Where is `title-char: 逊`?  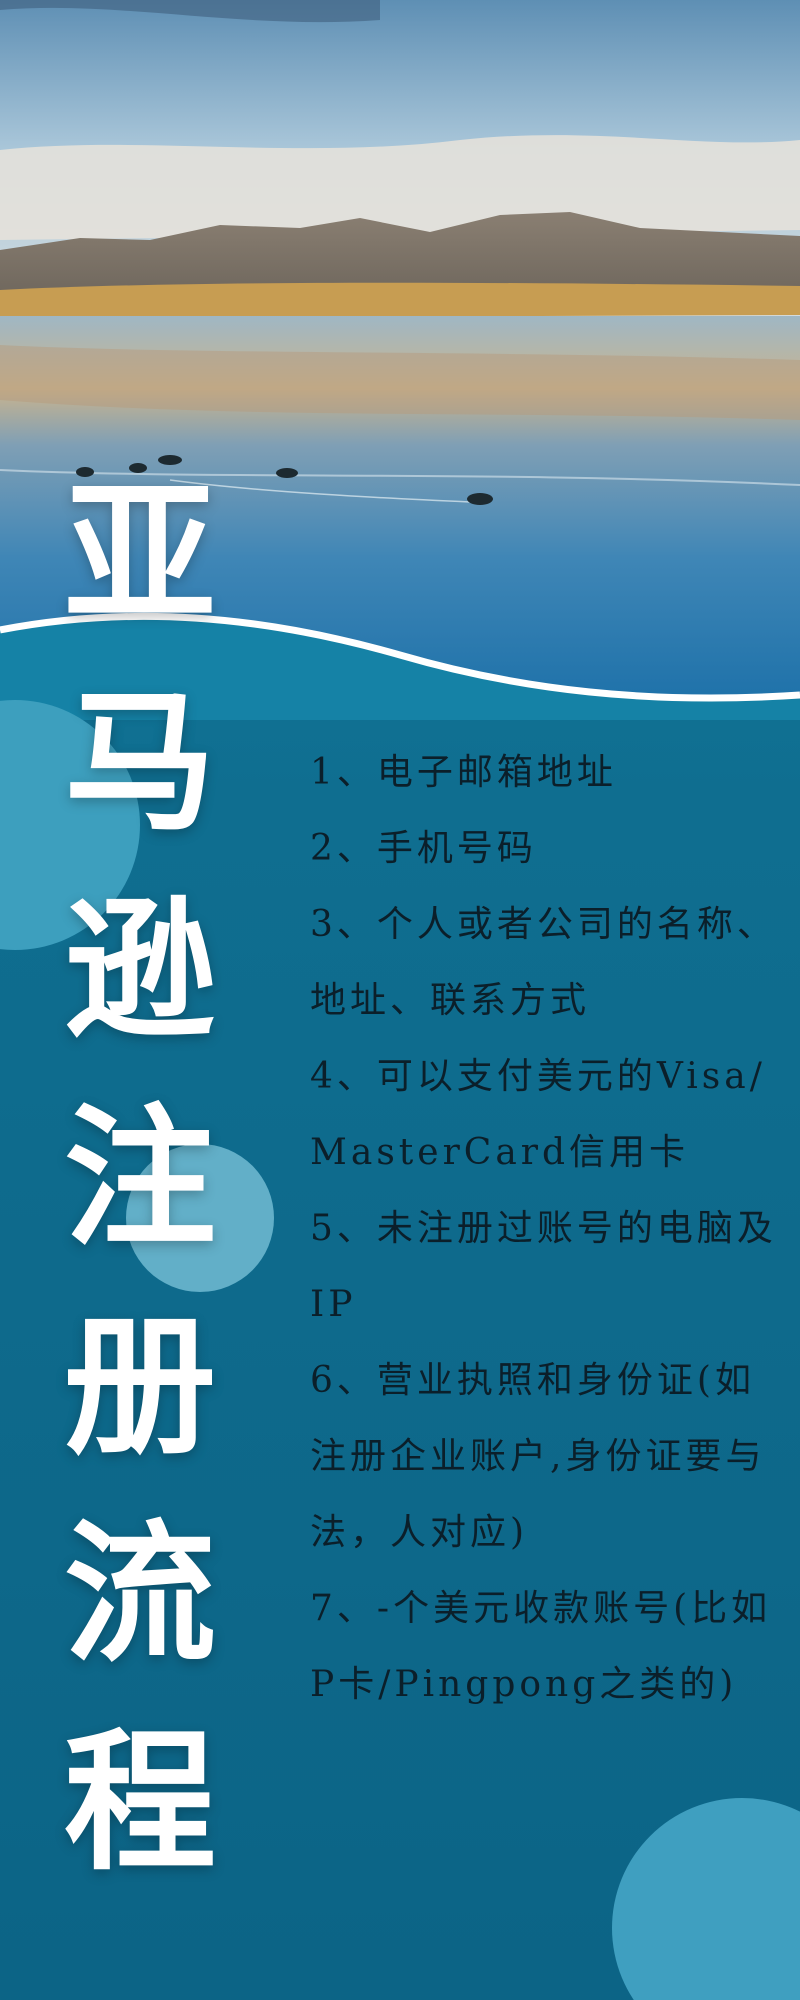 title-char: 逊 is located at coordinates (140, 969).